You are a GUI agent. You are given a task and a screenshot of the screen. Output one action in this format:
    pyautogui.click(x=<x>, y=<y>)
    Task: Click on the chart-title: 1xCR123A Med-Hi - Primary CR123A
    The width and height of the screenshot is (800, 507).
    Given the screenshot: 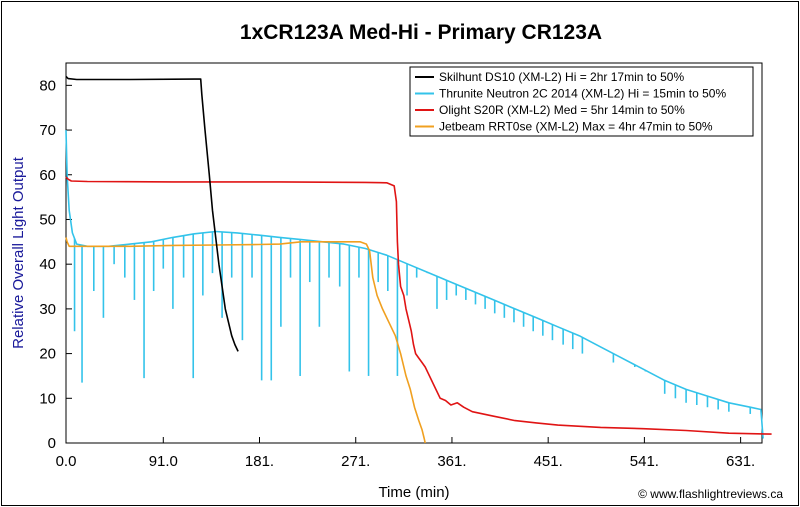 What is the action you would take?
    pyautogui.click(x=421, y=32)
    